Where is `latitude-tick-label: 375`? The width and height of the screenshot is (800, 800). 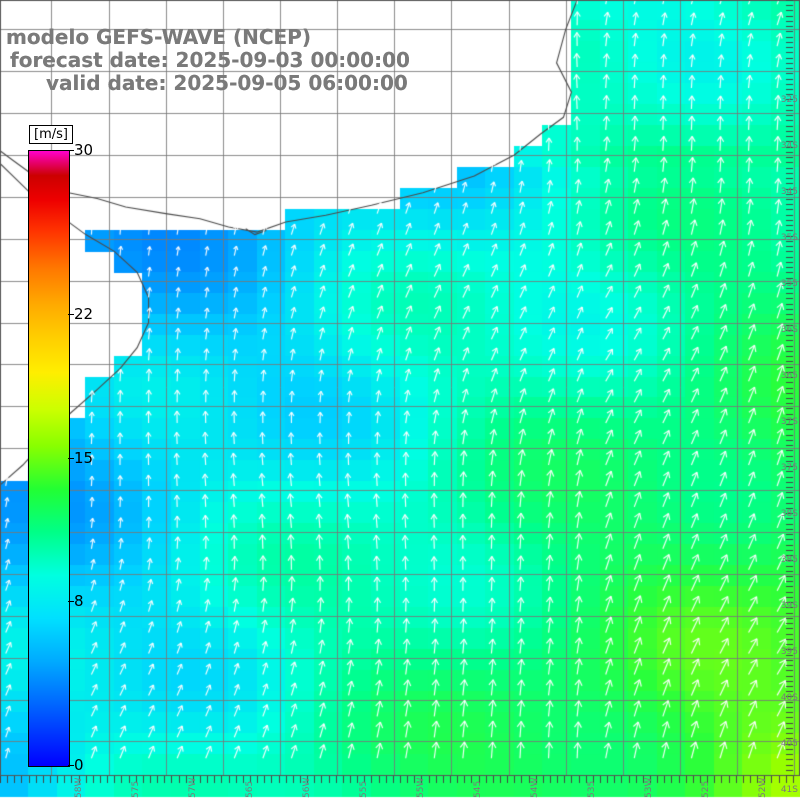 latitude-tick-label: 375 is located at coordinates (789, 468).